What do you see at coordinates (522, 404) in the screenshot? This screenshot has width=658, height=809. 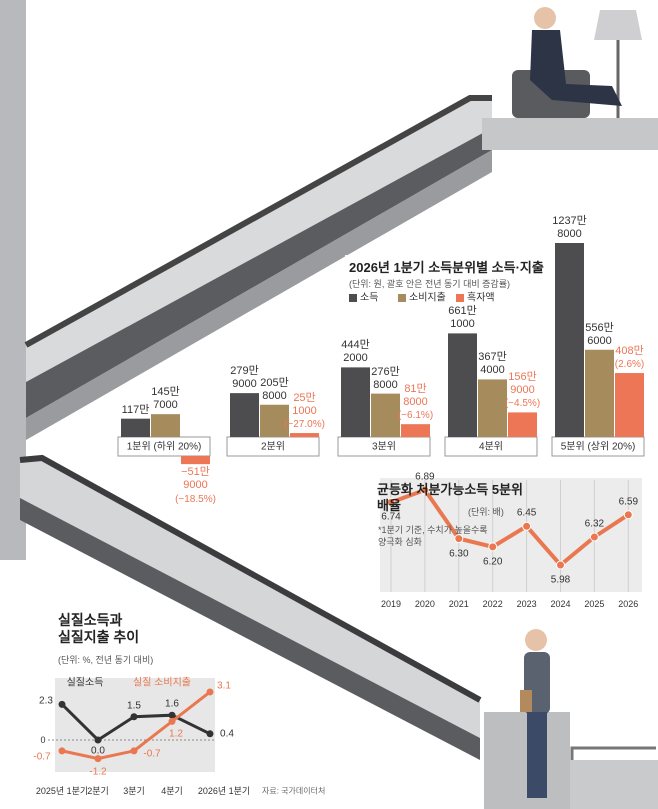 I see `change-label: (−4.5%)` at bounding box center [522, 404].